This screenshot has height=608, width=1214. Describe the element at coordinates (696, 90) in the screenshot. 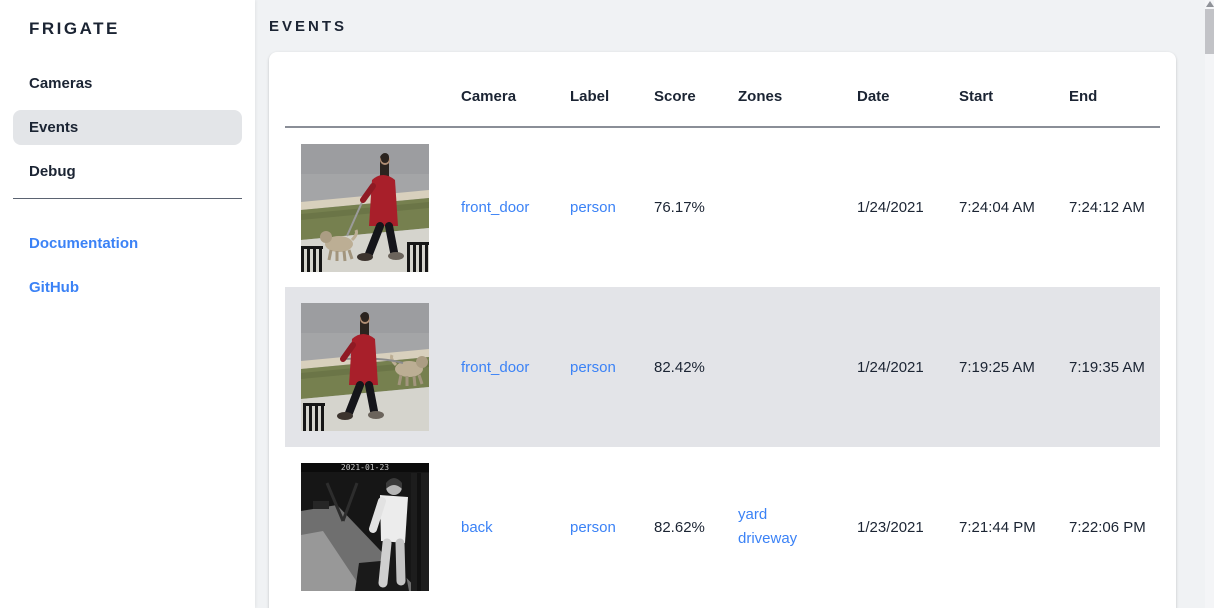

I see `column-header-score: Score` at that location.